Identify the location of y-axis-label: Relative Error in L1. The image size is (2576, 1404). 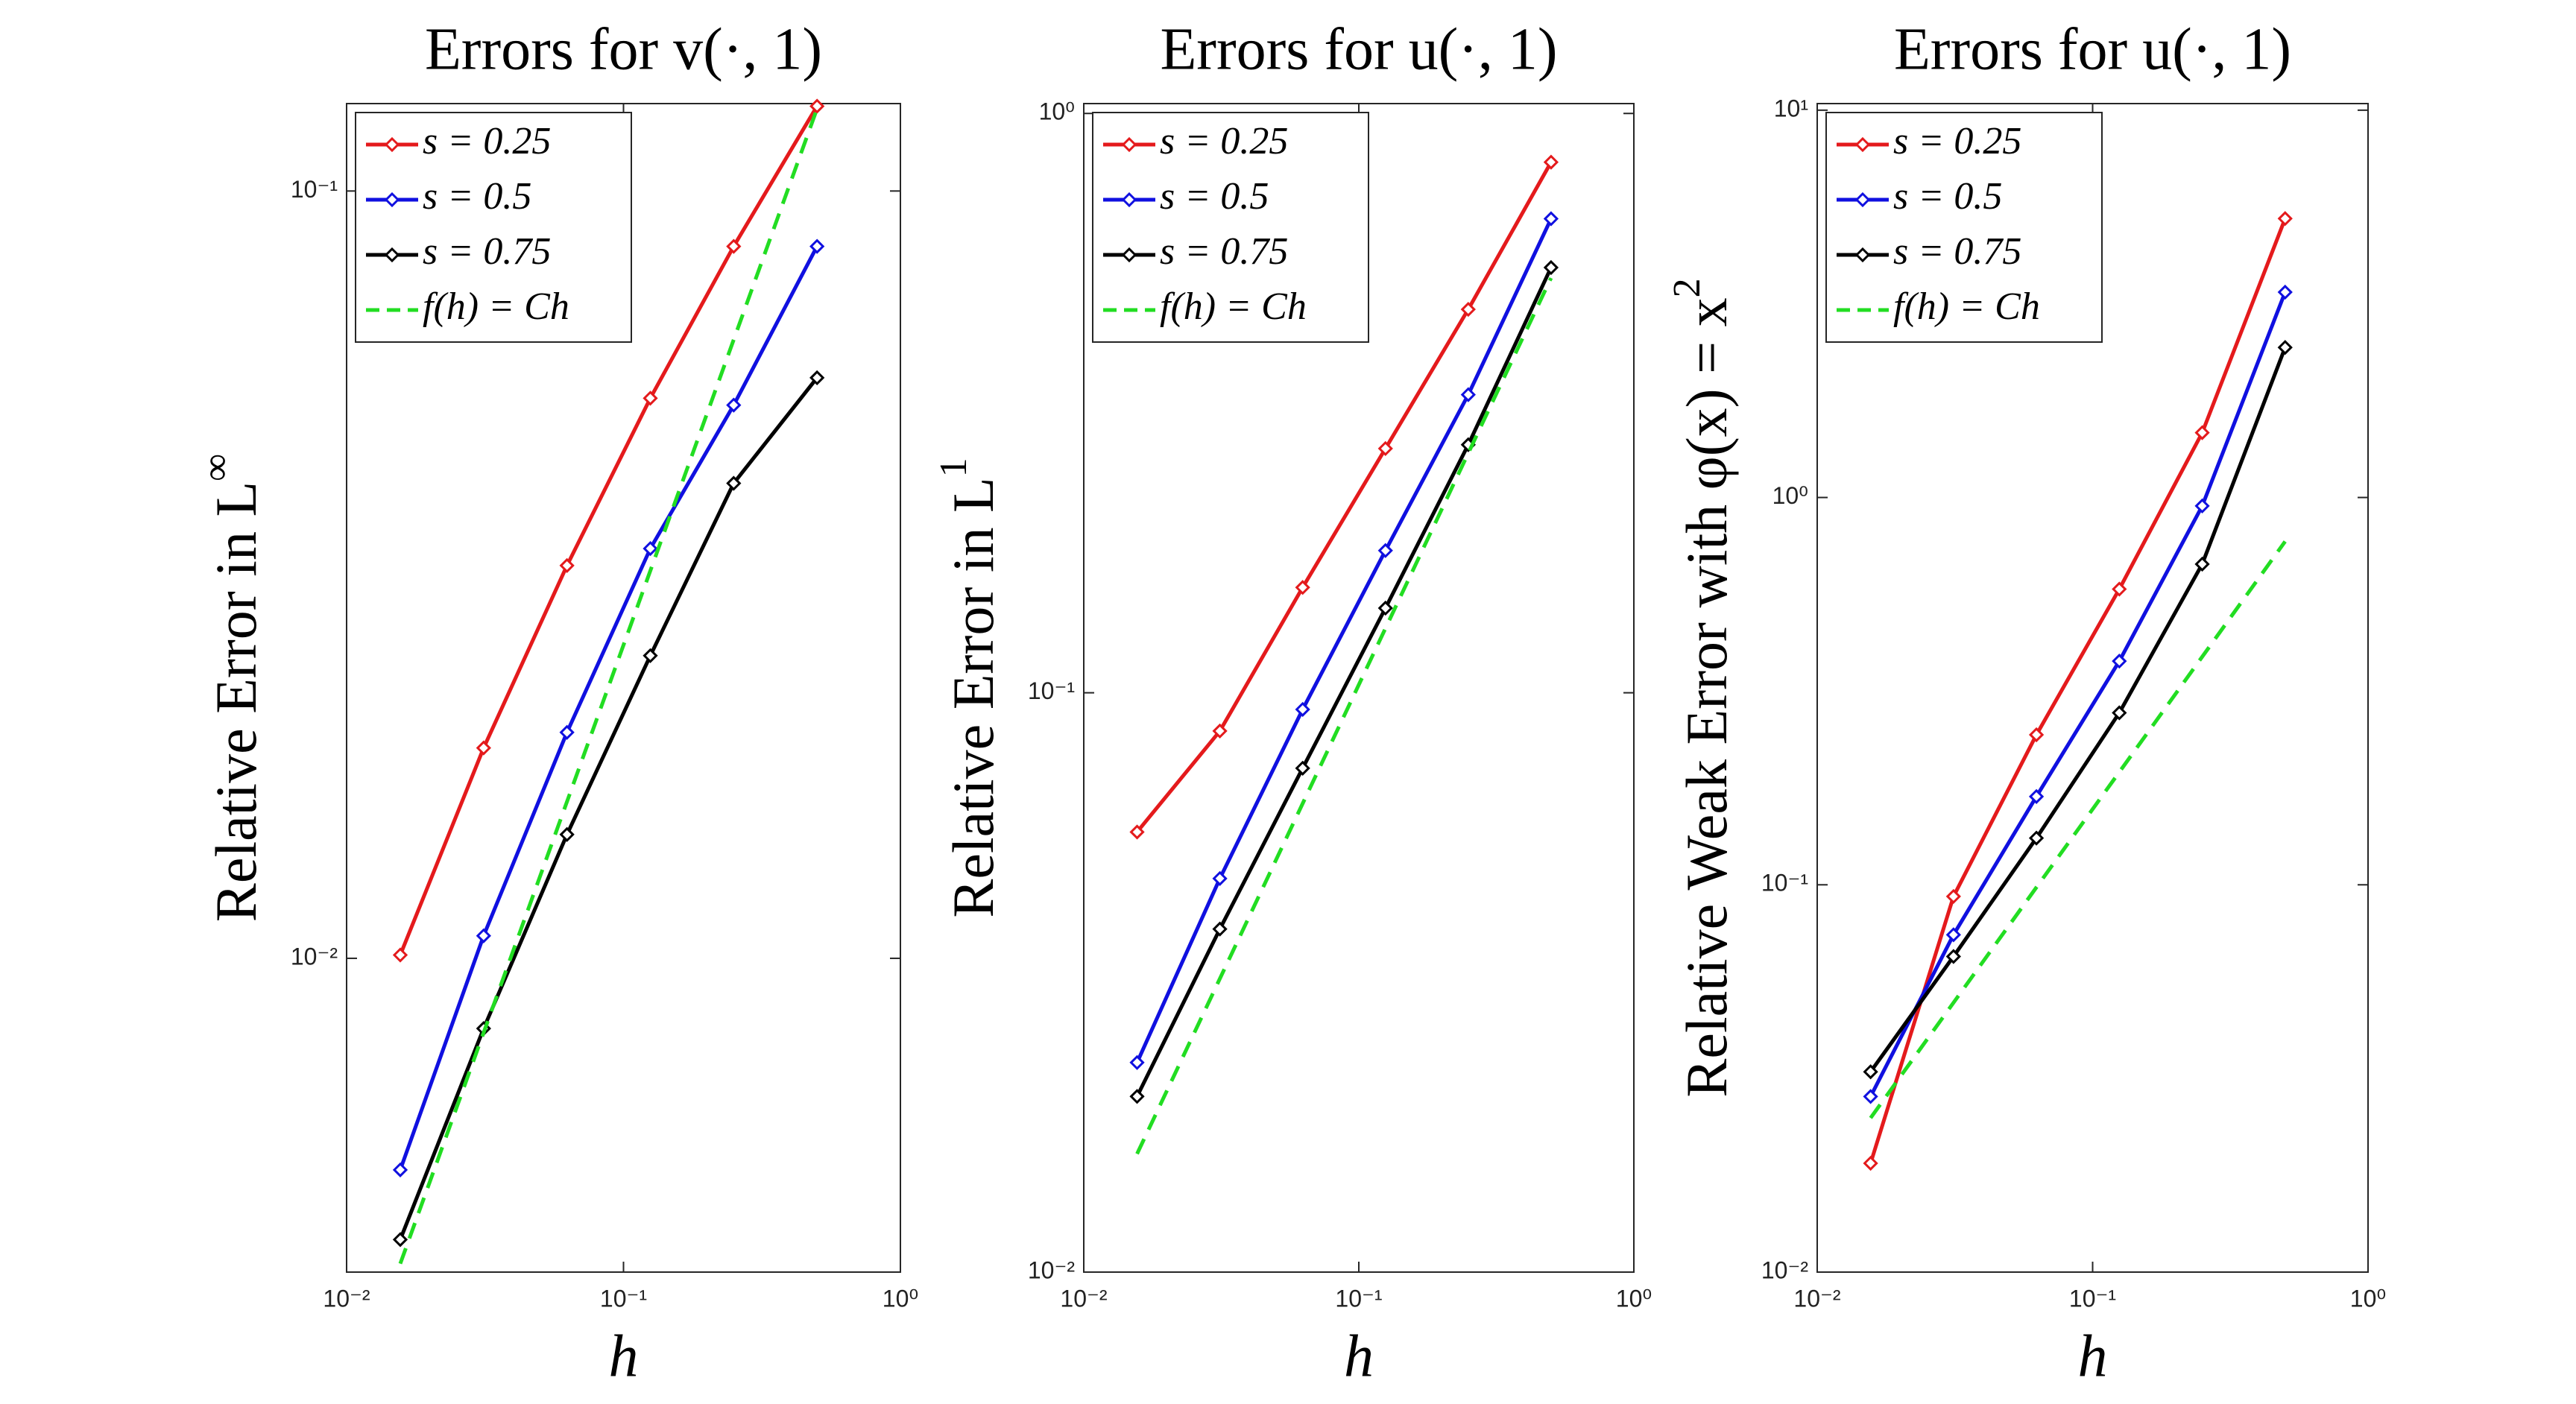
(969, 687).